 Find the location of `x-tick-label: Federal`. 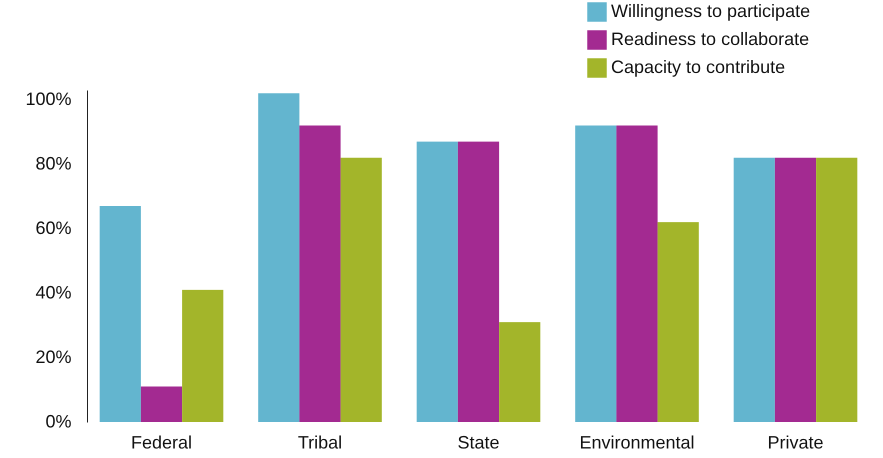

x-tick-label: Federal is located at coordinates (161, 442).